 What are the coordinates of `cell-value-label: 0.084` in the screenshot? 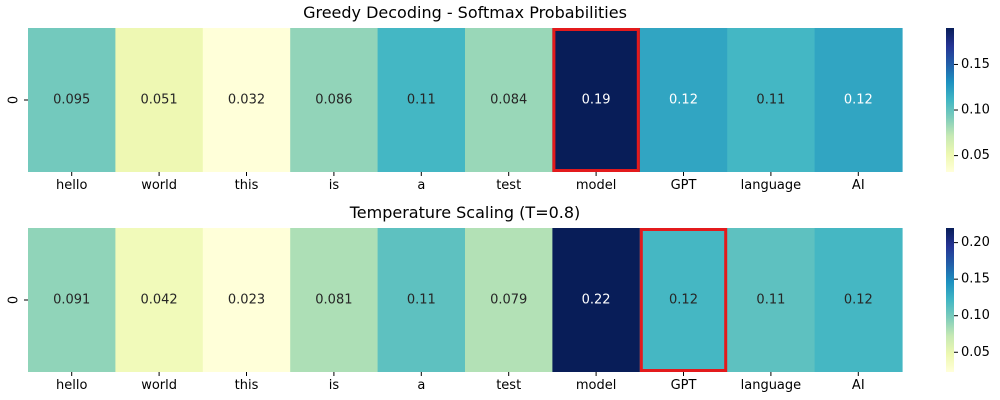 It's located at (508, 100).